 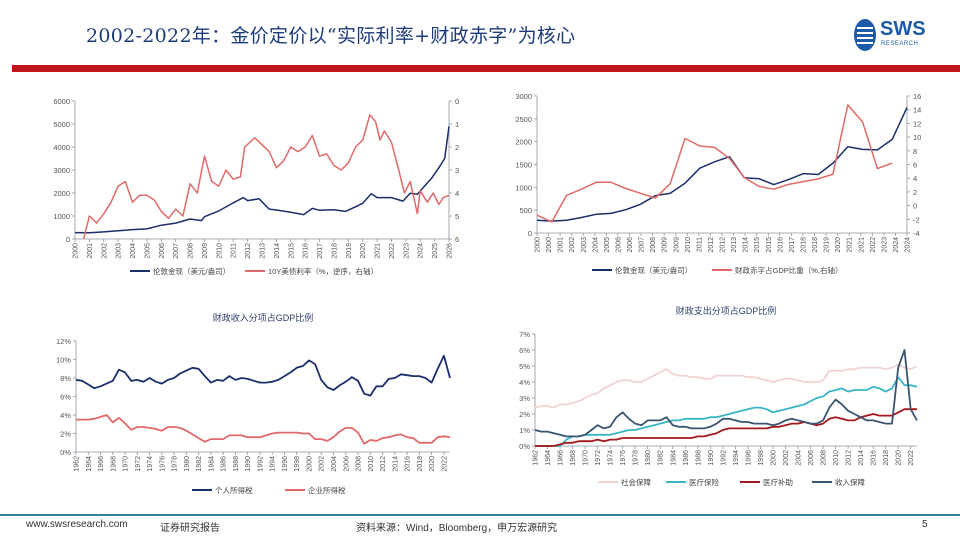 What do you see at coordinates (524, 334) in the screenshot?
I see `y-tick-label: 7%` at bounding box center [524, 334].